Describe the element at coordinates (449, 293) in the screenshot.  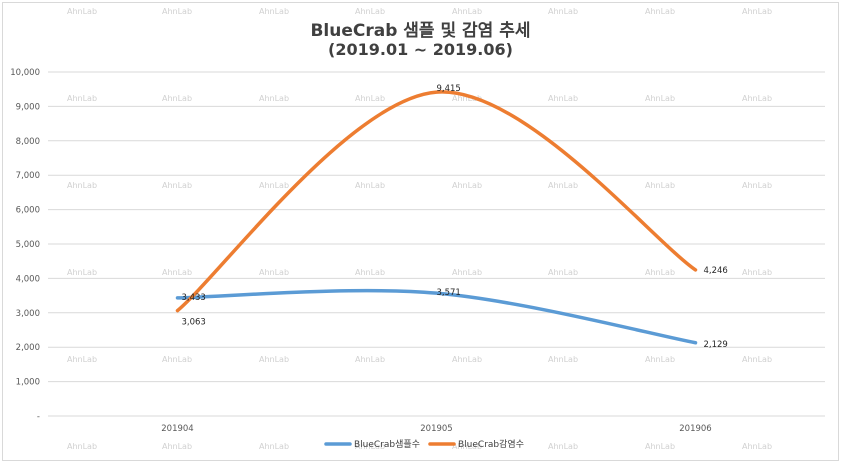
I see `data-label: 3,571` at that location.